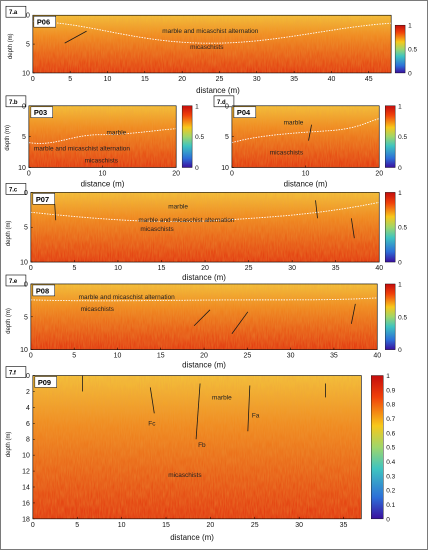  Describe the element at coordinates (222, 397) in the screenshot. I see `panel-f-annotation-1: marble` at that location.